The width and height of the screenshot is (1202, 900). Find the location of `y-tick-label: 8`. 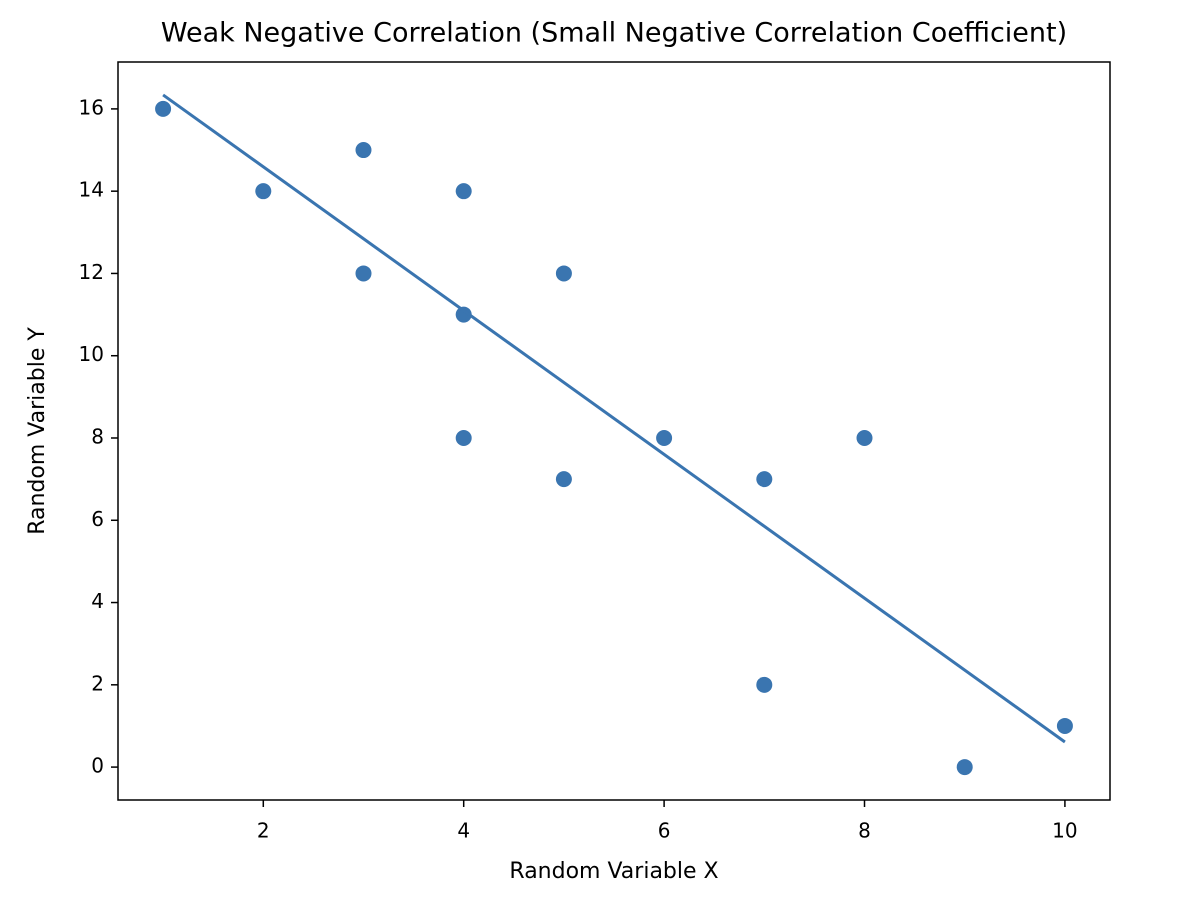

y-tick-label: 8 is located at coordinates (97, 436).